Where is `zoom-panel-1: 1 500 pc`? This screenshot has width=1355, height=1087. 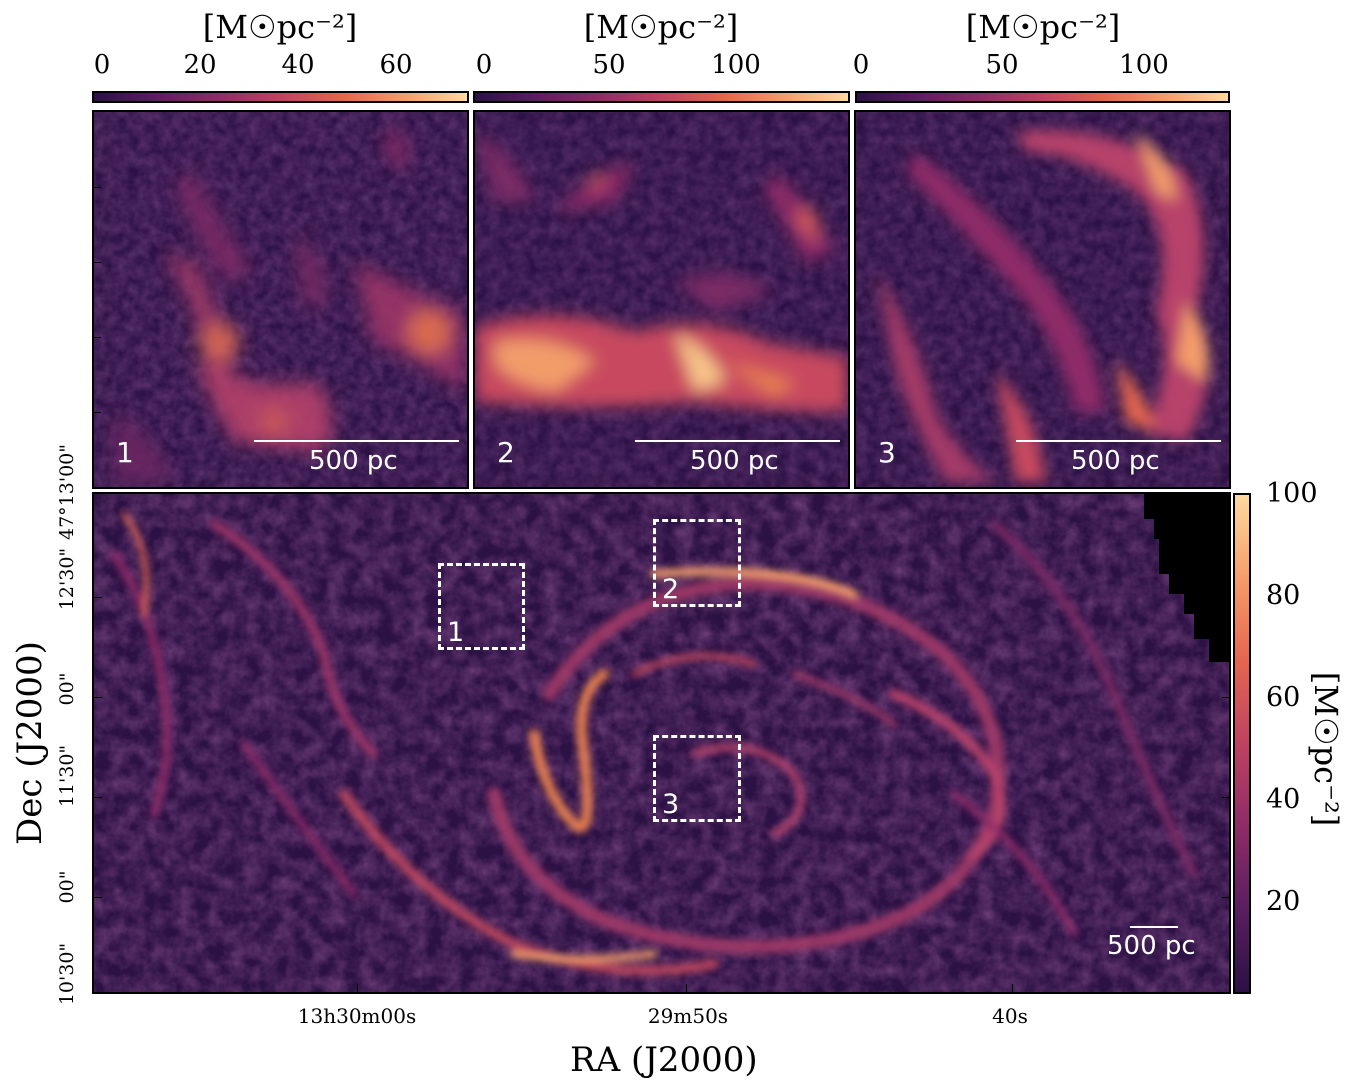
zoom-panel-1: 1 500 pc is located at coordinates (280, 299).